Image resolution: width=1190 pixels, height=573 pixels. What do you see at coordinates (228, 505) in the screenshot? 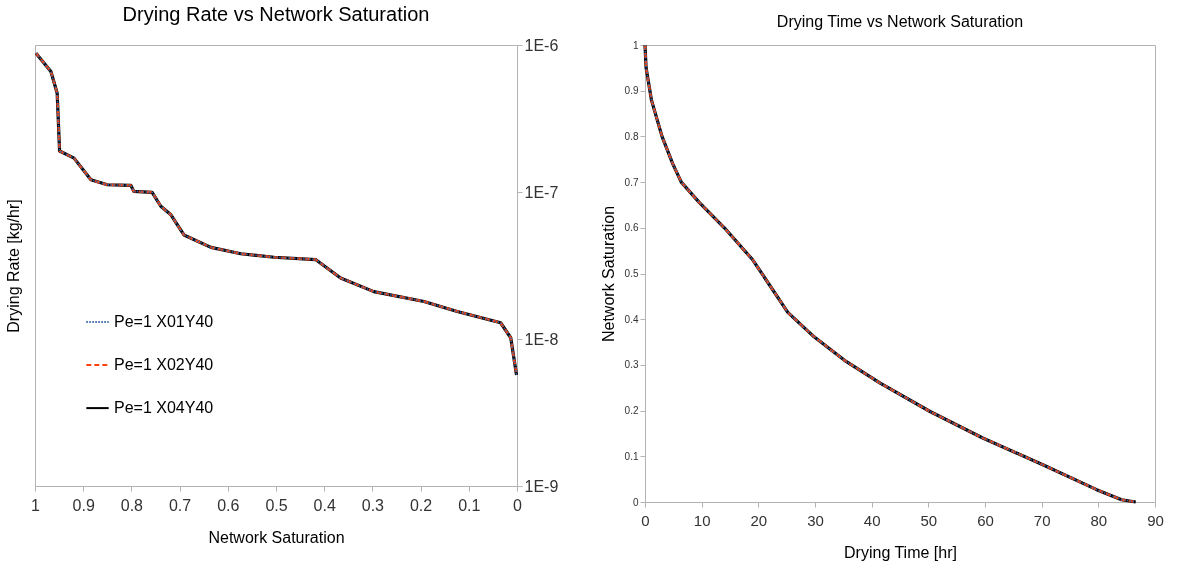
I see `x-tick-label: 0.6` at bounding box center [228, 505].